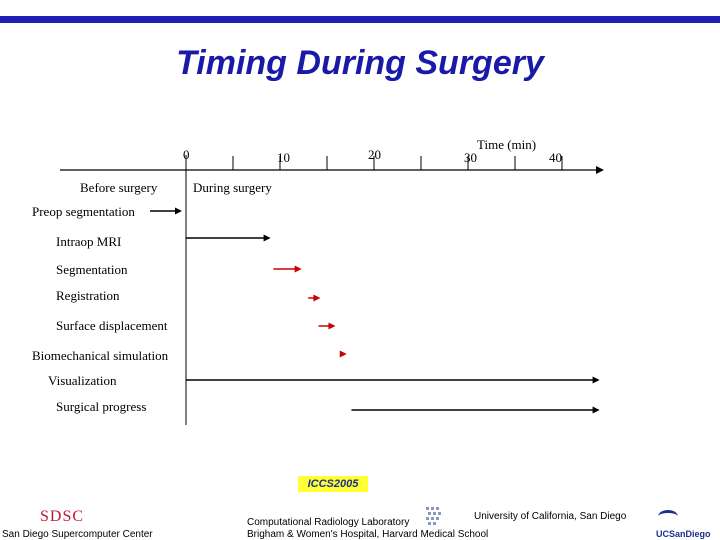  Describe the element at coordinates (101, 406) in the screenshot. I see `row-label-surgical-progress: Surgical progress` at that location.